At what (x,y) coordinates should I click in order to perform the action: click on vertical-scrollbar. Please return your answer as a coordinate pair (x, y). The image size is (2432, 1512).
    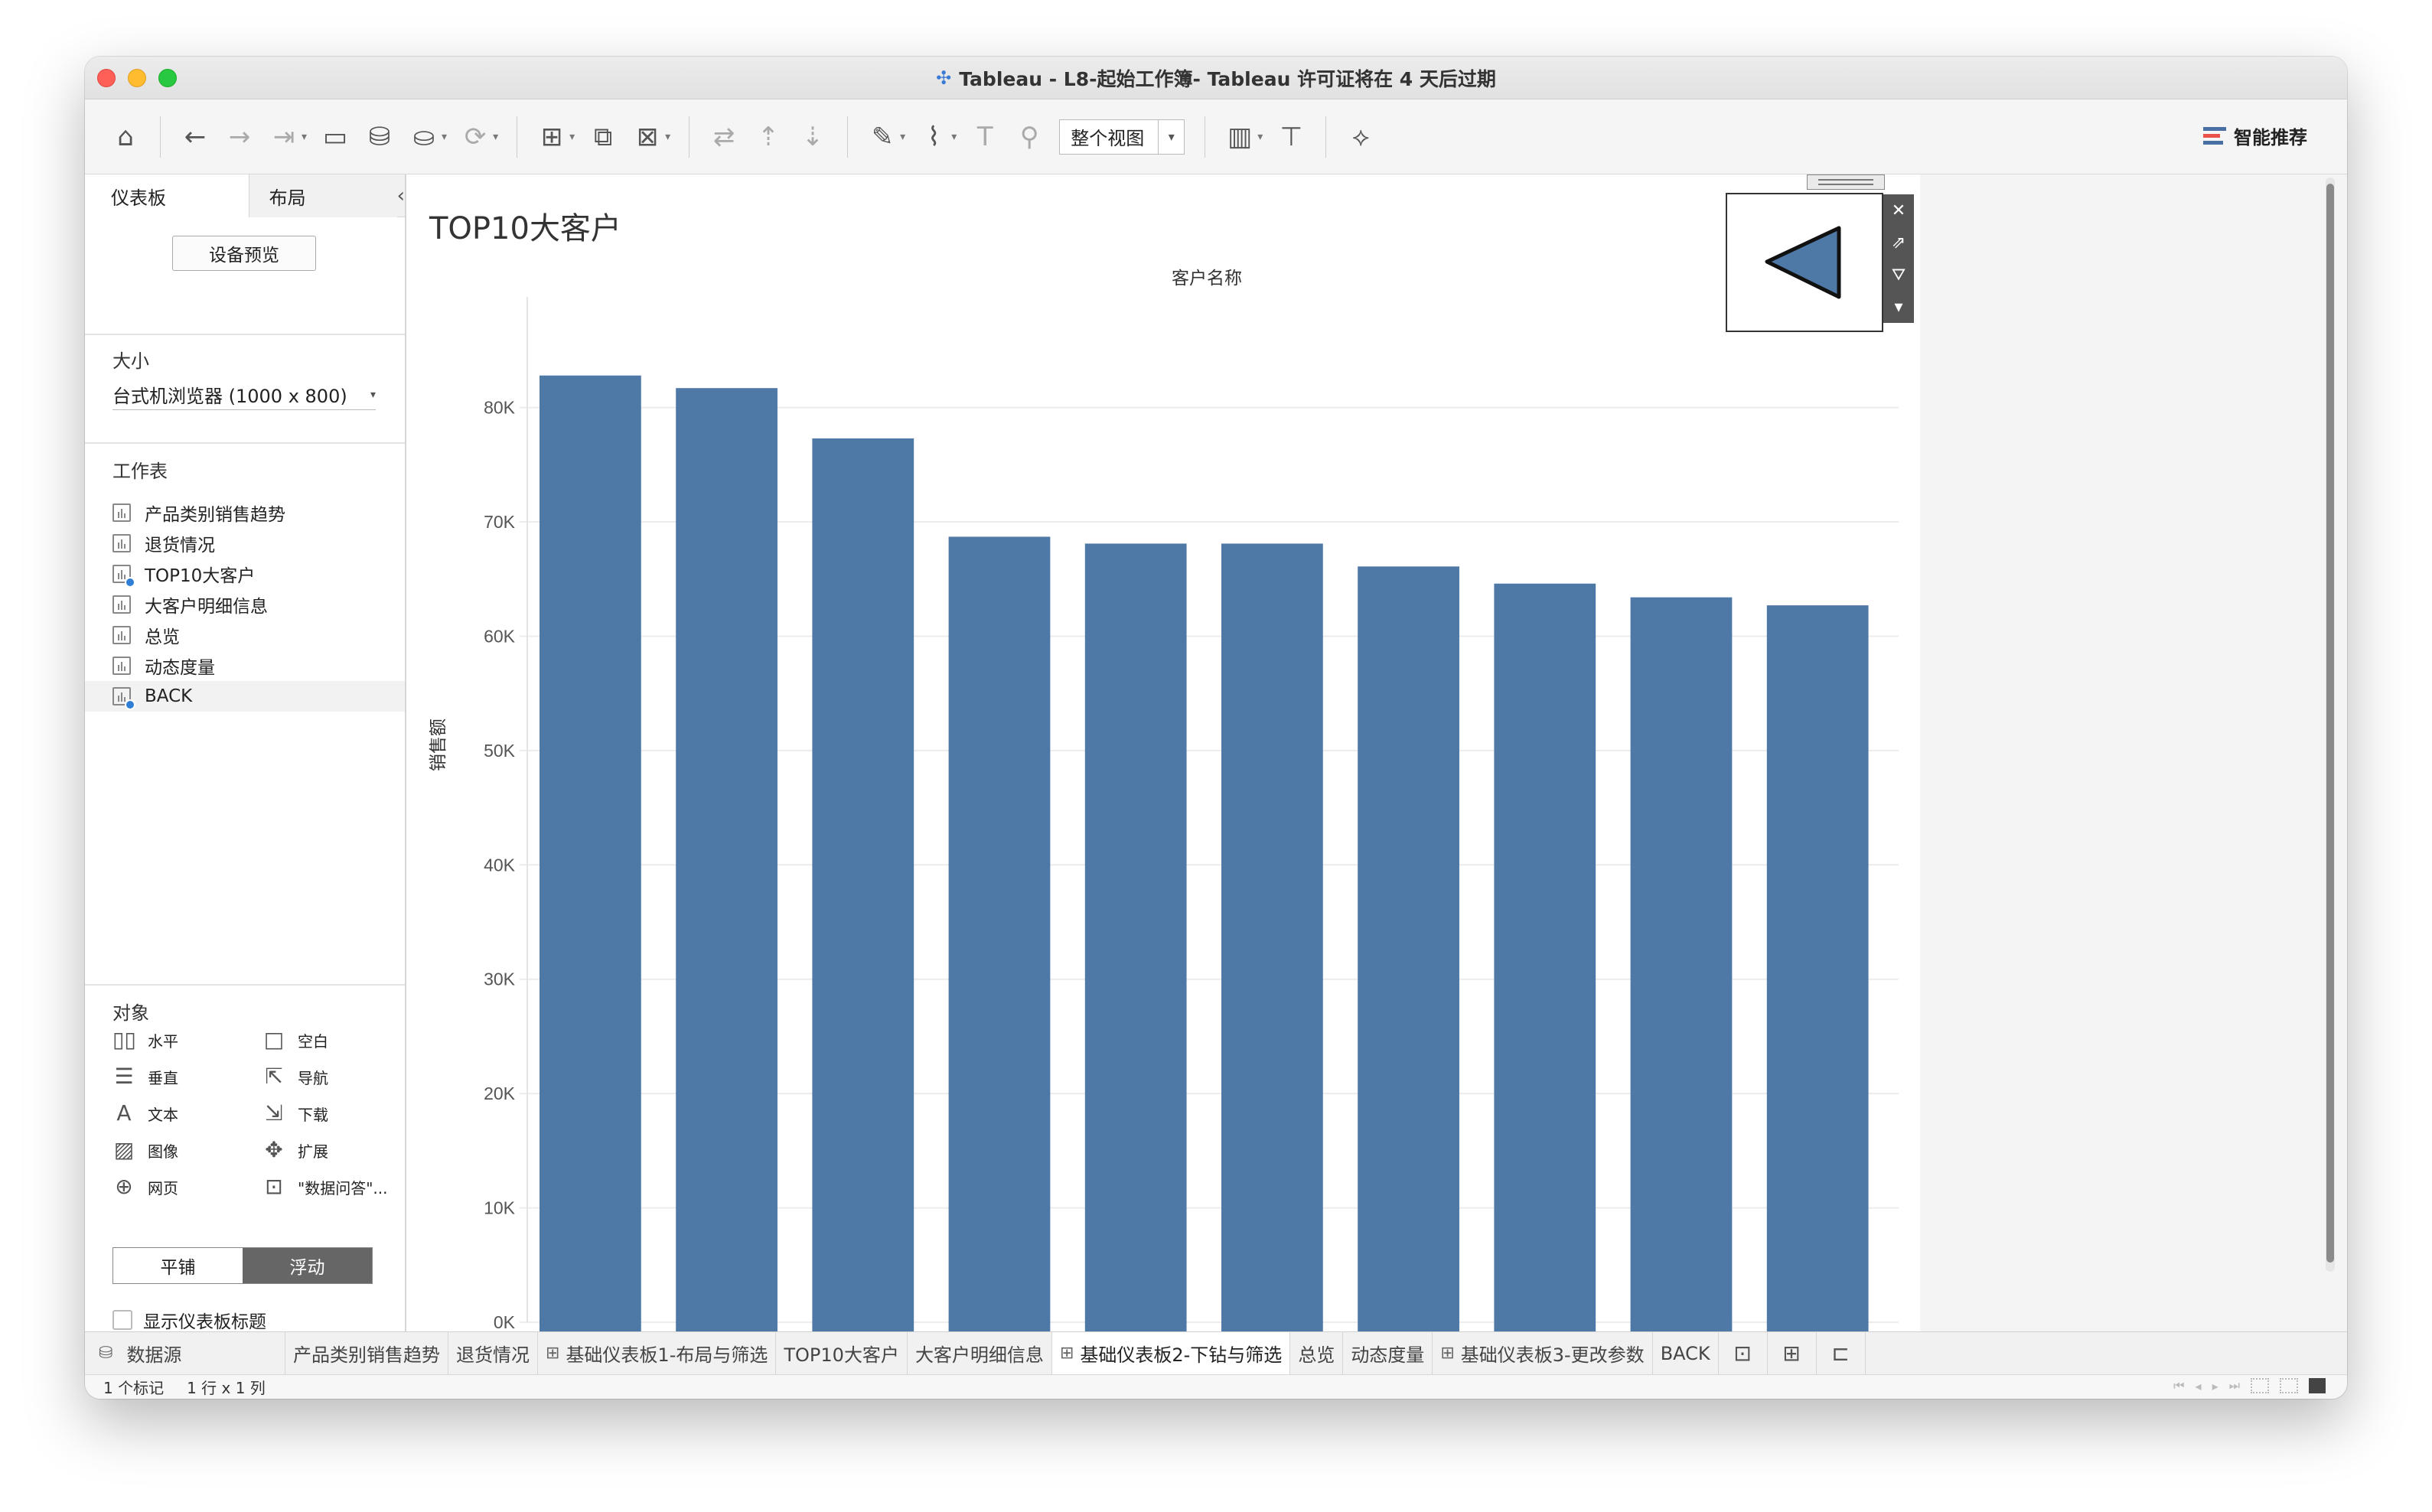
    Looking at the image, I should click on (2330, 725).